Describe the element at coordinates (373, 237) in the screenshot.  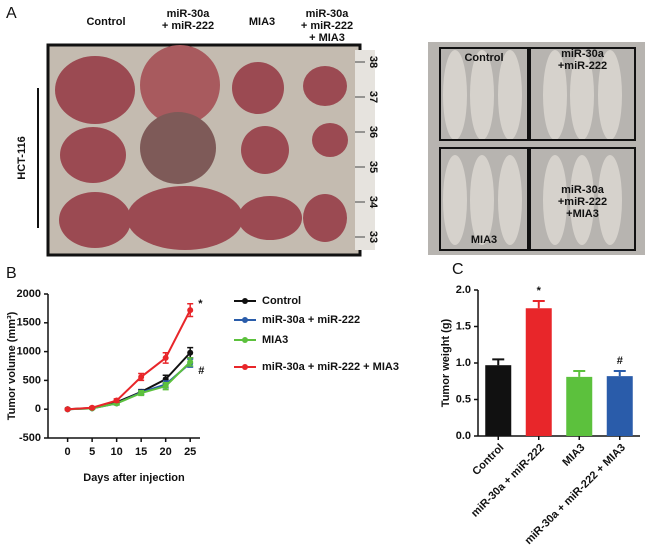
I see `ruler-number: 33` at that location.